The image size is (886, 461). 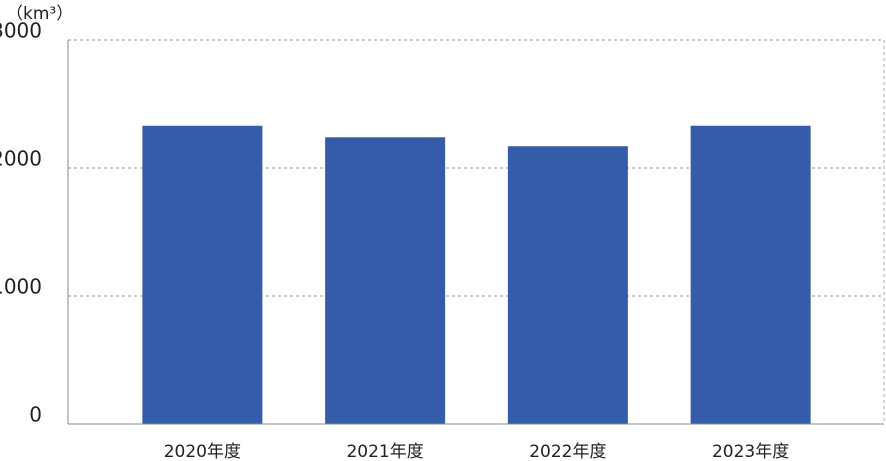 I want to click on x-tick-label: 2020年度, so click(x=202, y=451).